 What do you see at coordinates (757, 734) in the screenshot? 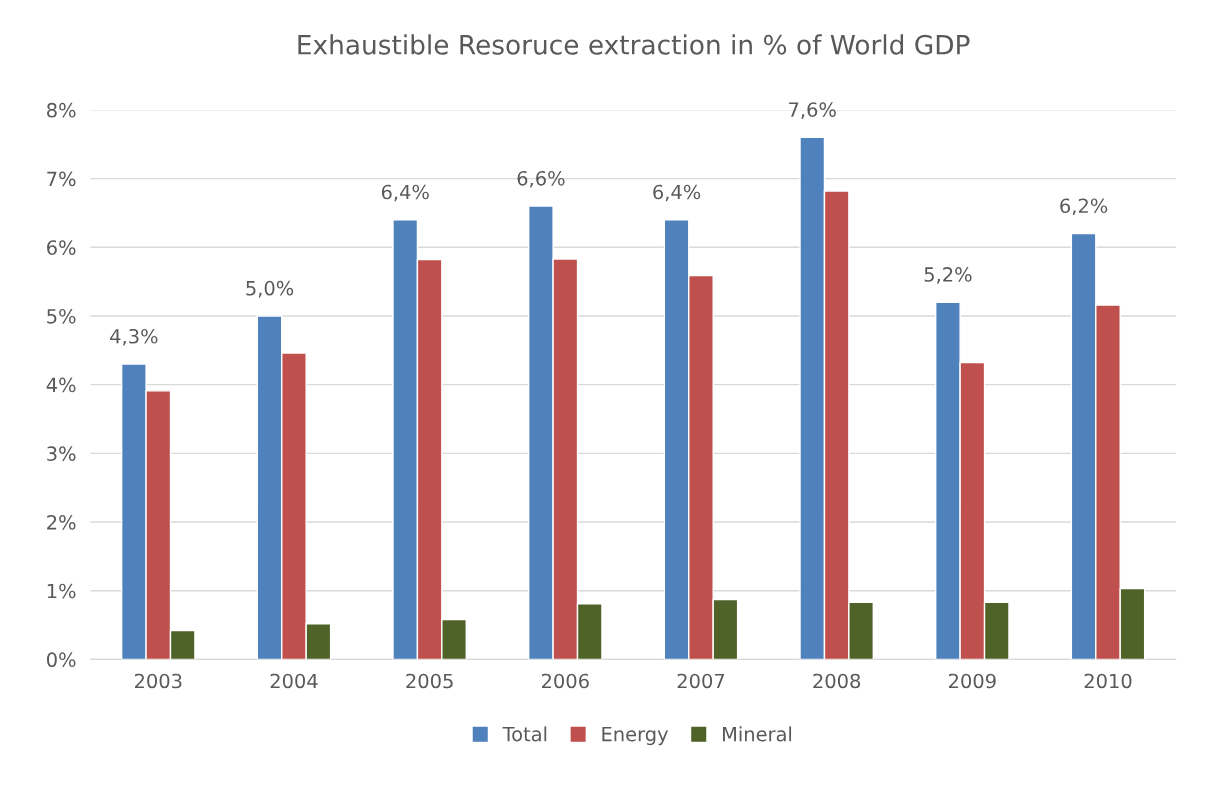
I see `legend-label: Mineral` at bounding box center [757, 734].